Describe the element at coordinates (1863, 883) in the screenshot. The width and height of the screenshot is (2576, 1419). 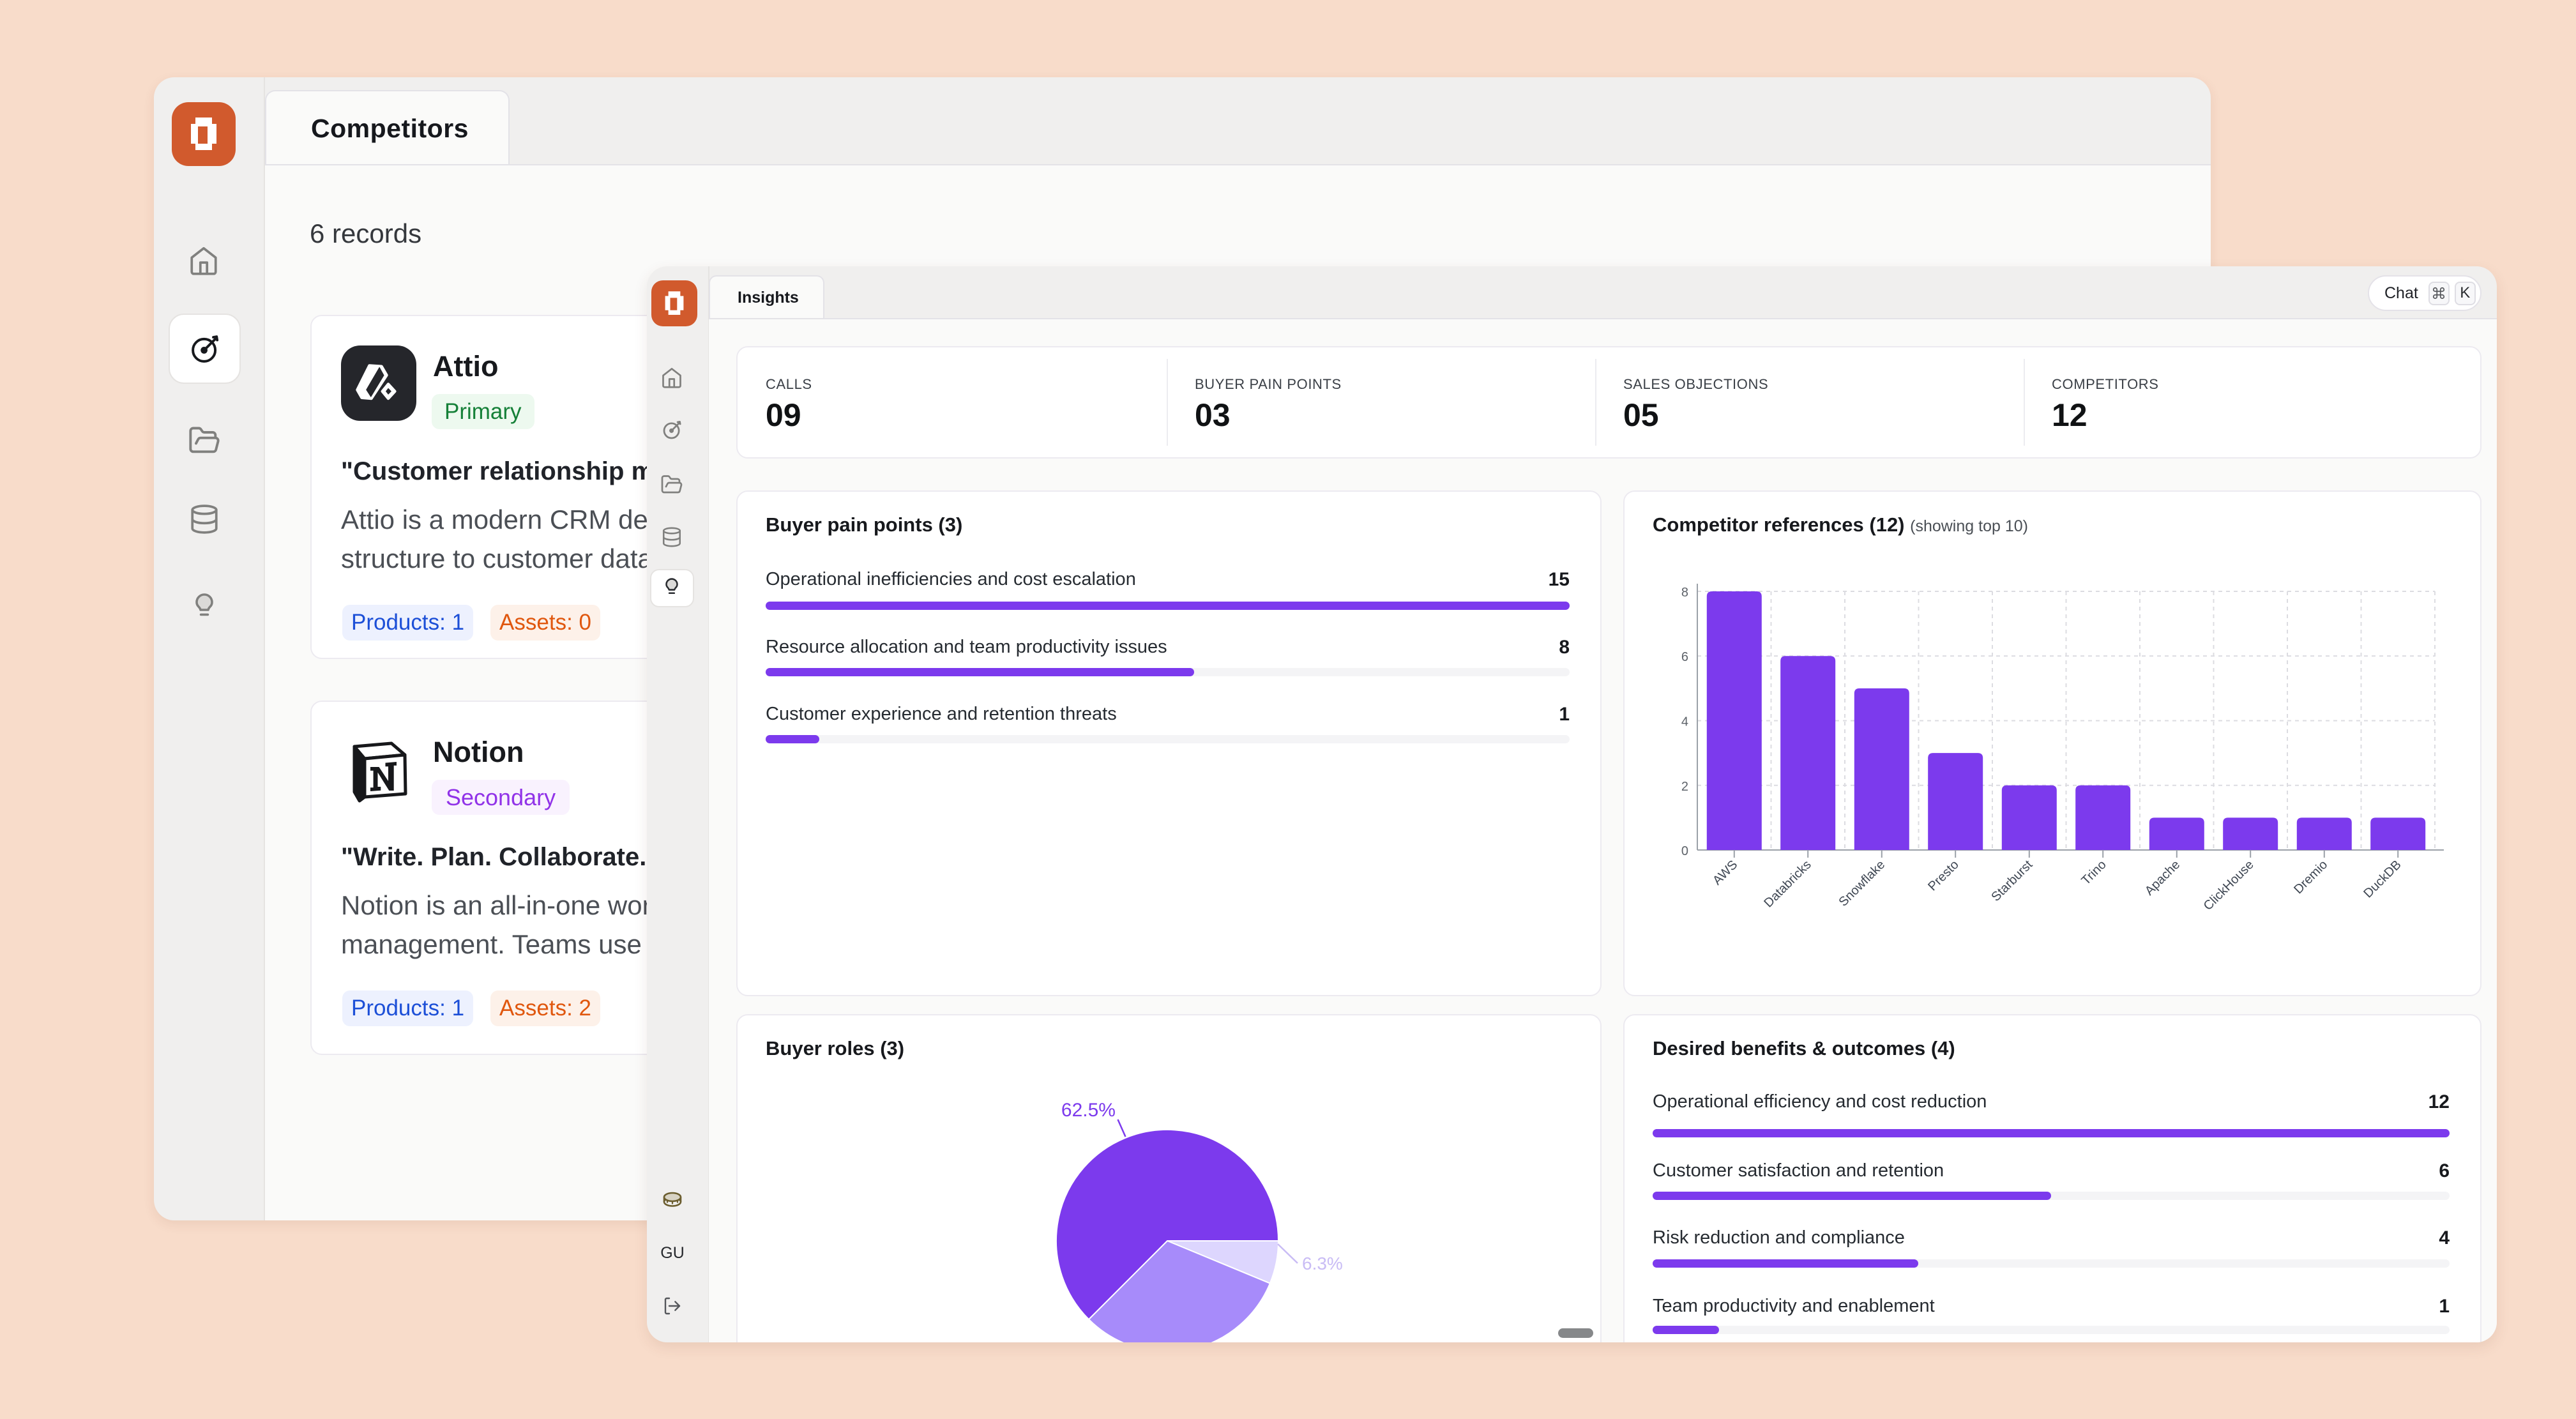
I see `svg-text: Snowflake` at that location.